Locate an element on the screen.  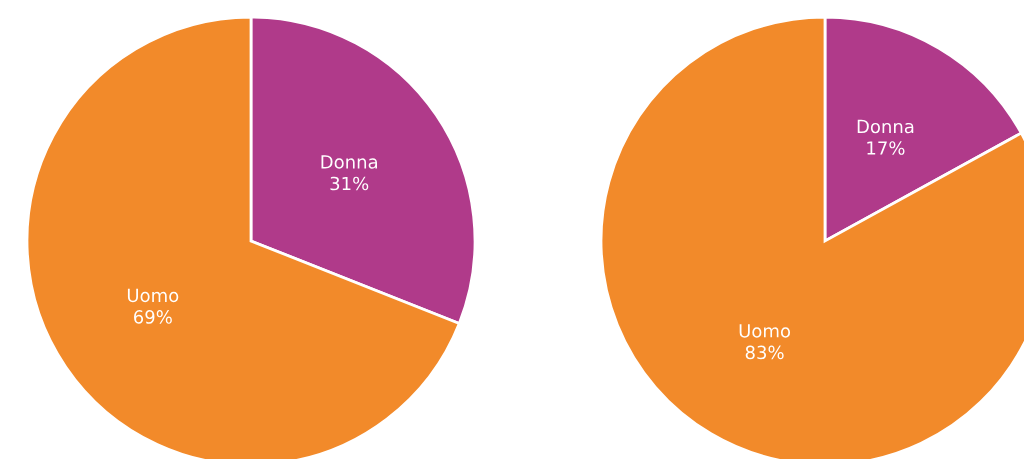
data-label: 83% is located at coordinates (764, 352).